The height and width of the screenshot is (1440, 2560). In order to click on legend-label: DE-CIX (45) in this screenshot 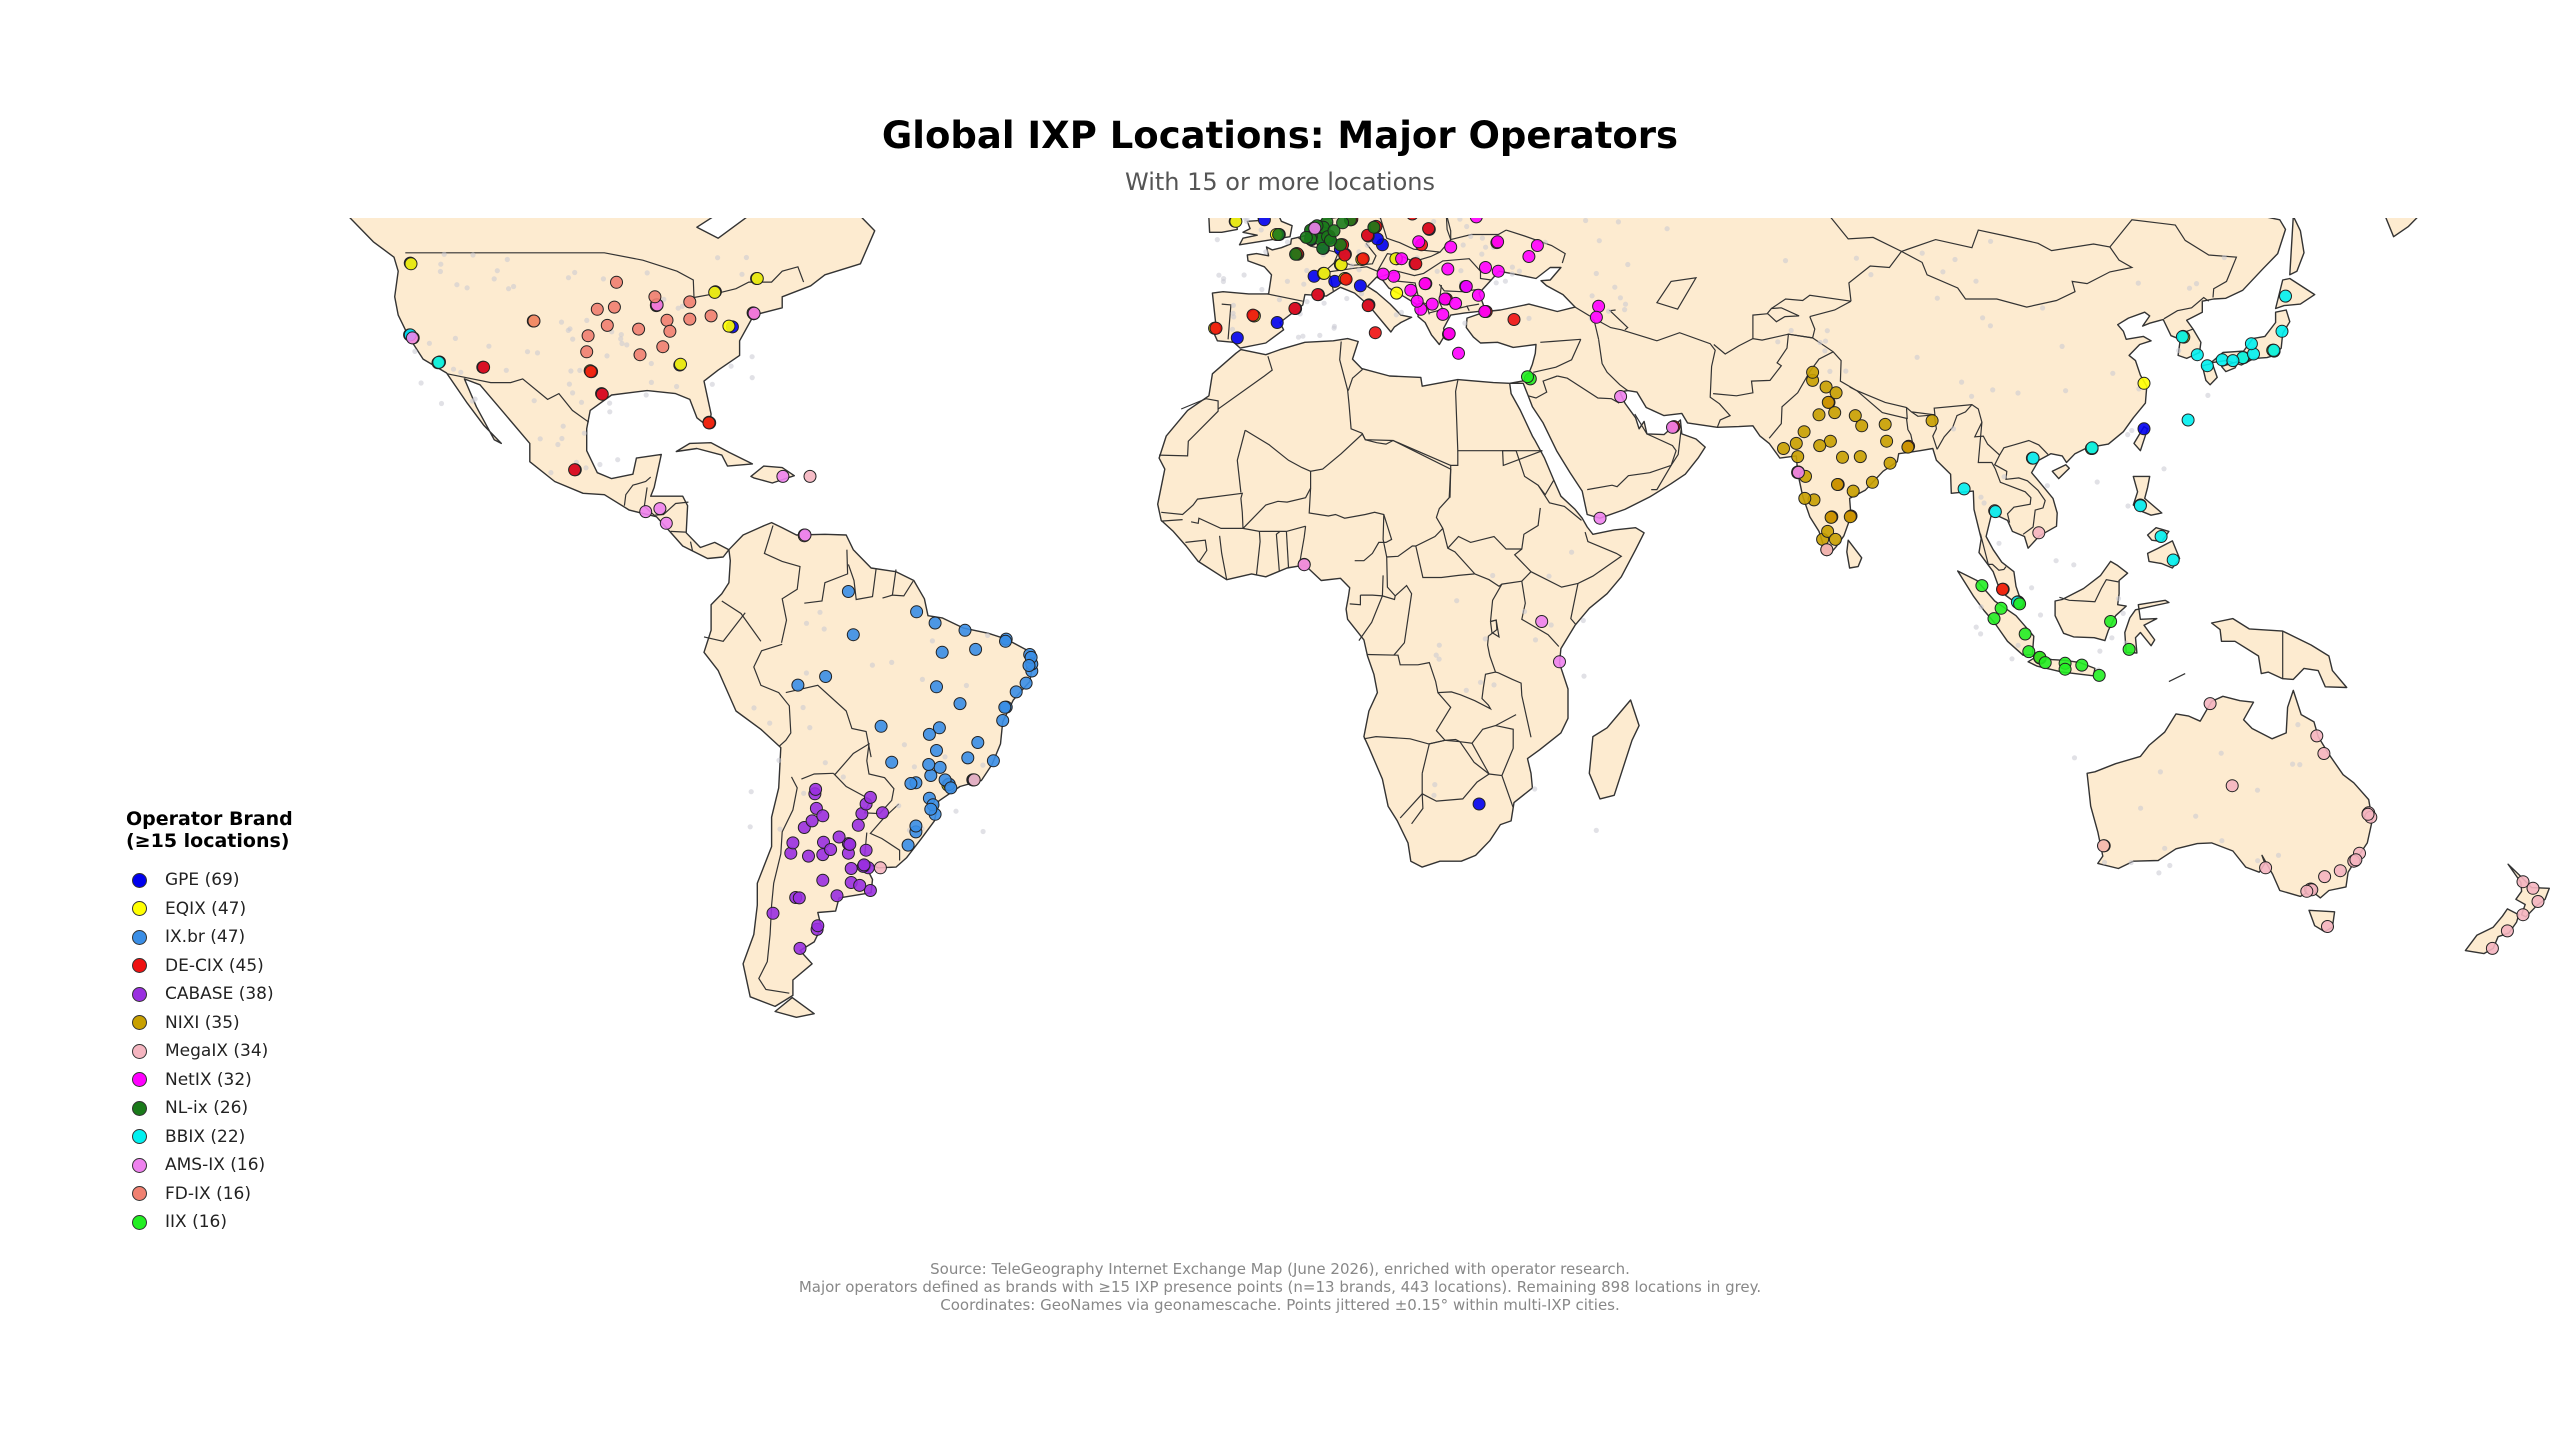, I will do `click(214, 965)`.